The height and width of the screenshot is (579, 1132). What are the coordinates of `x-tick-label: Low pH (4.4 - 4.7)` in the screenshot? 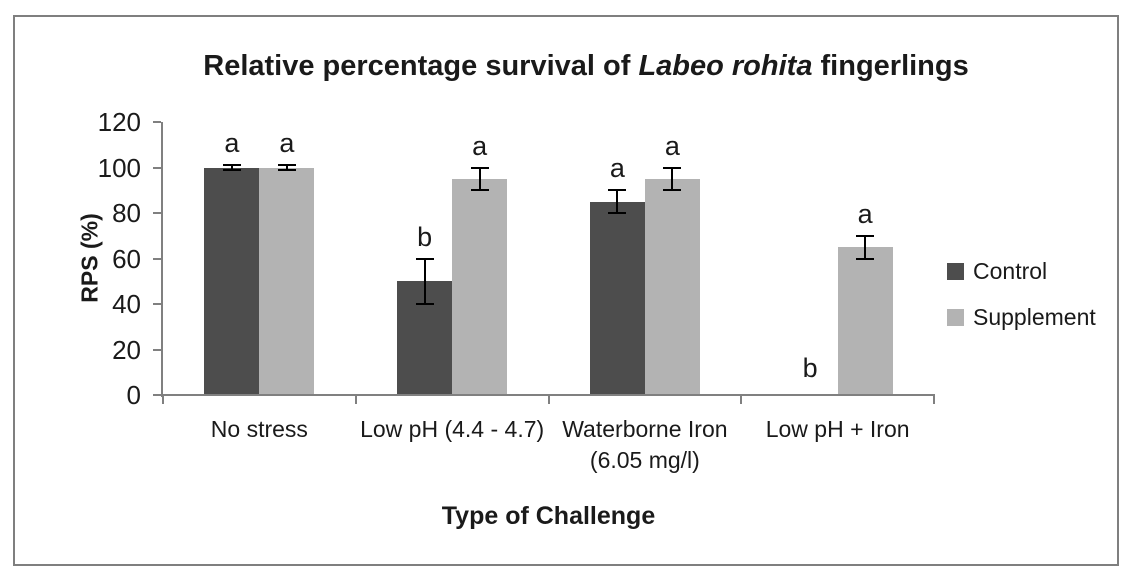 It's located at (452, 429).